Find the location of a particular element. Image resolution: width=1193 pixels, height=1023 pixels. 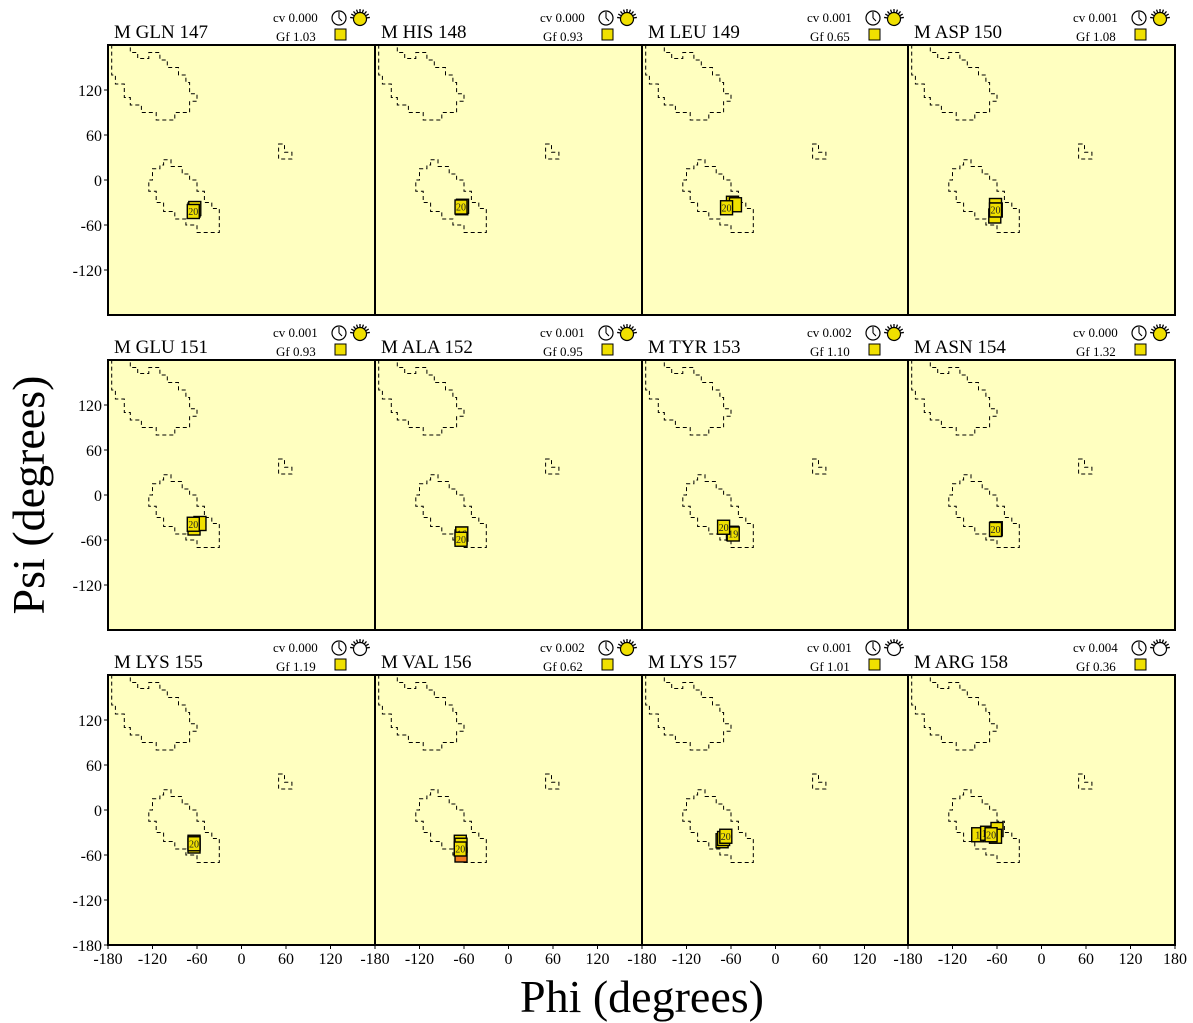

panel-title: M GLN 147 is located at coordinates (161, 32).